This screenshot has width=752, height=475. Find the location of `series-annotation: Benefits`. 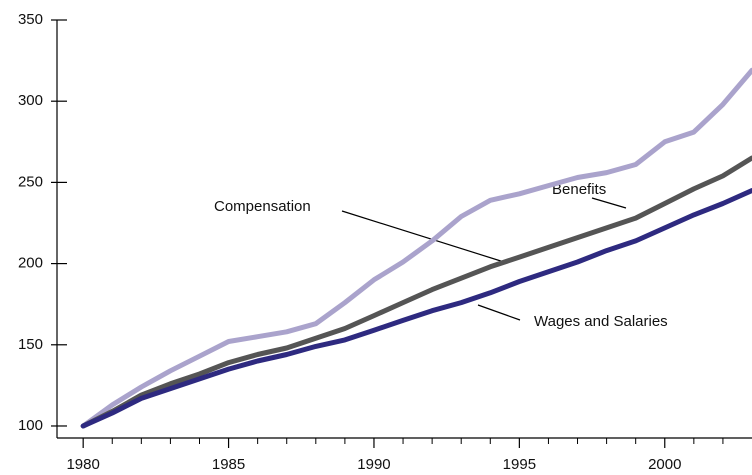

series-annotation: Benefits is located at coordinates (579, 189).